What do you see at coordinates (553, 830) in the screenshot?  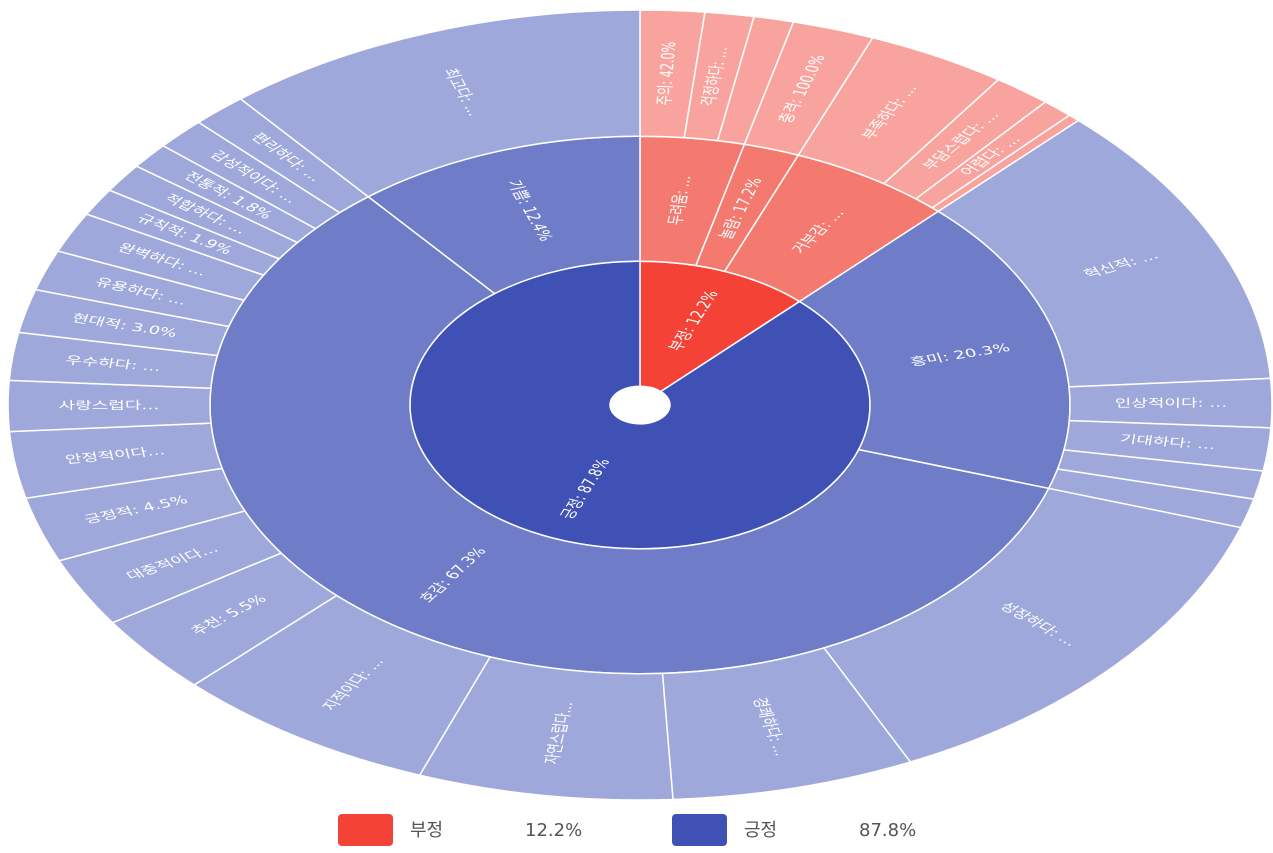 I see `legend-value: 12.2%` at bounding box center [553, 830].